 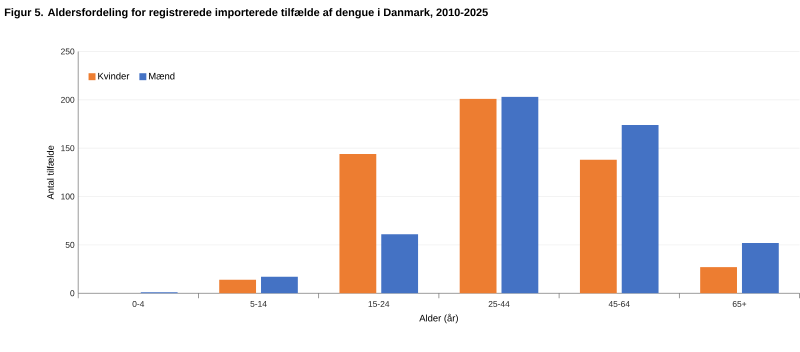 I want to click on x-tick-label: 25-44, so click(x=499, y=303).